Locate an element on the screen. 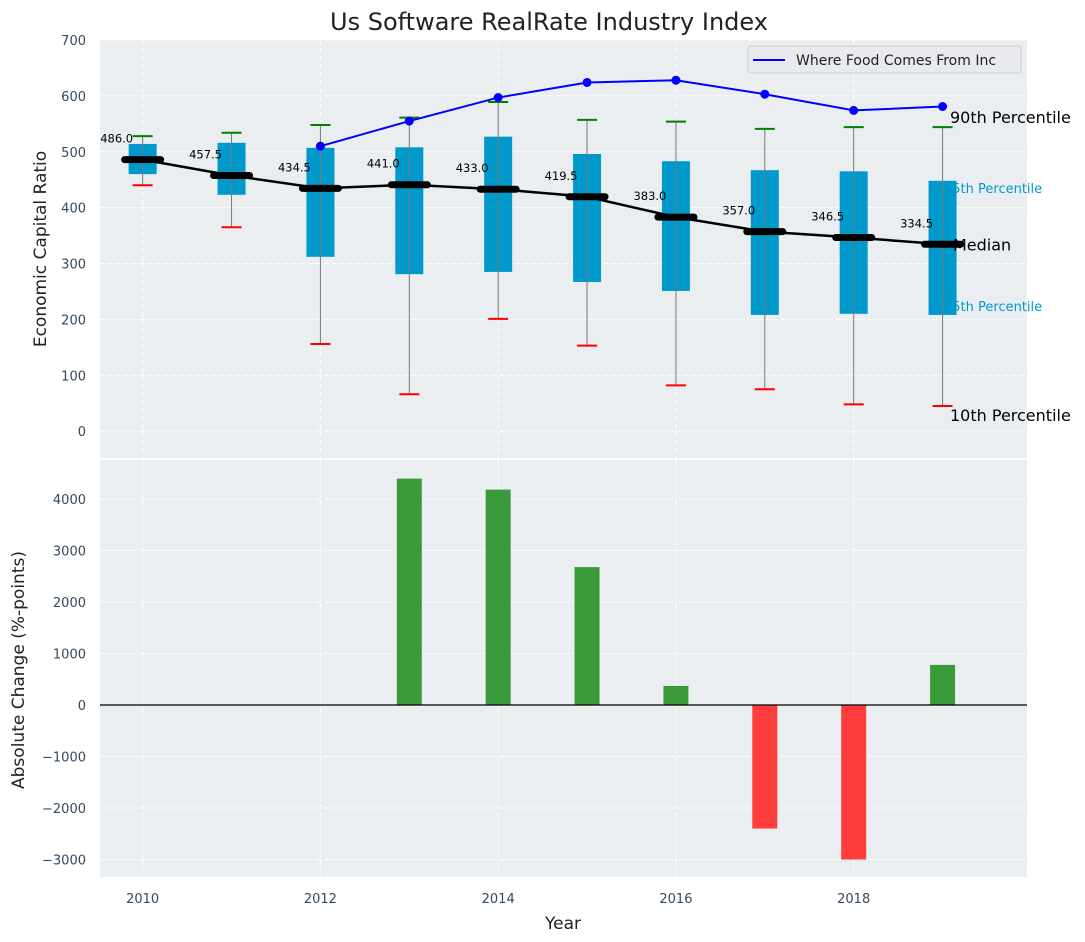 This screenshot has width=1085, height=942. annotation-10th: 10th Percentile is located at coordinates (1010, 415).